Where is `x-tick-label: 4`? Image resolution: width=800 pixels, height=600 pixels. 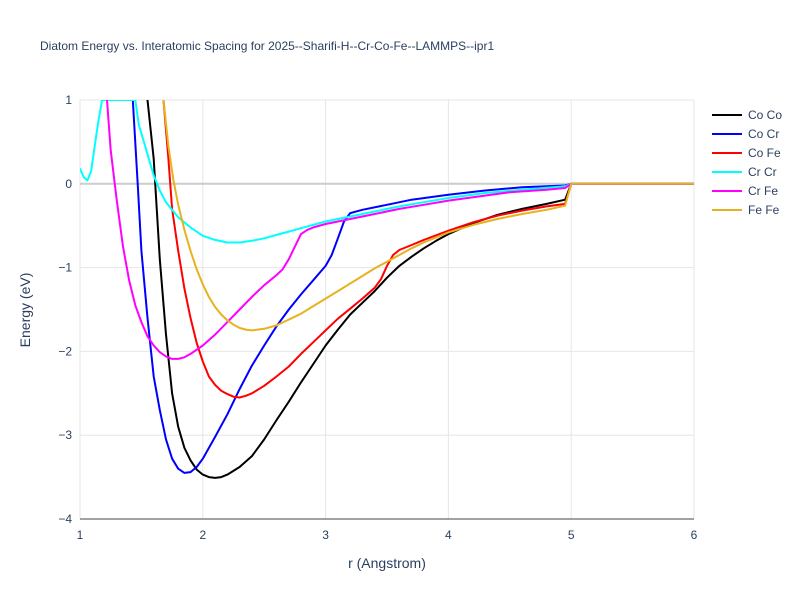 x-tick-label: 4 is located at coordinates (448, 535).